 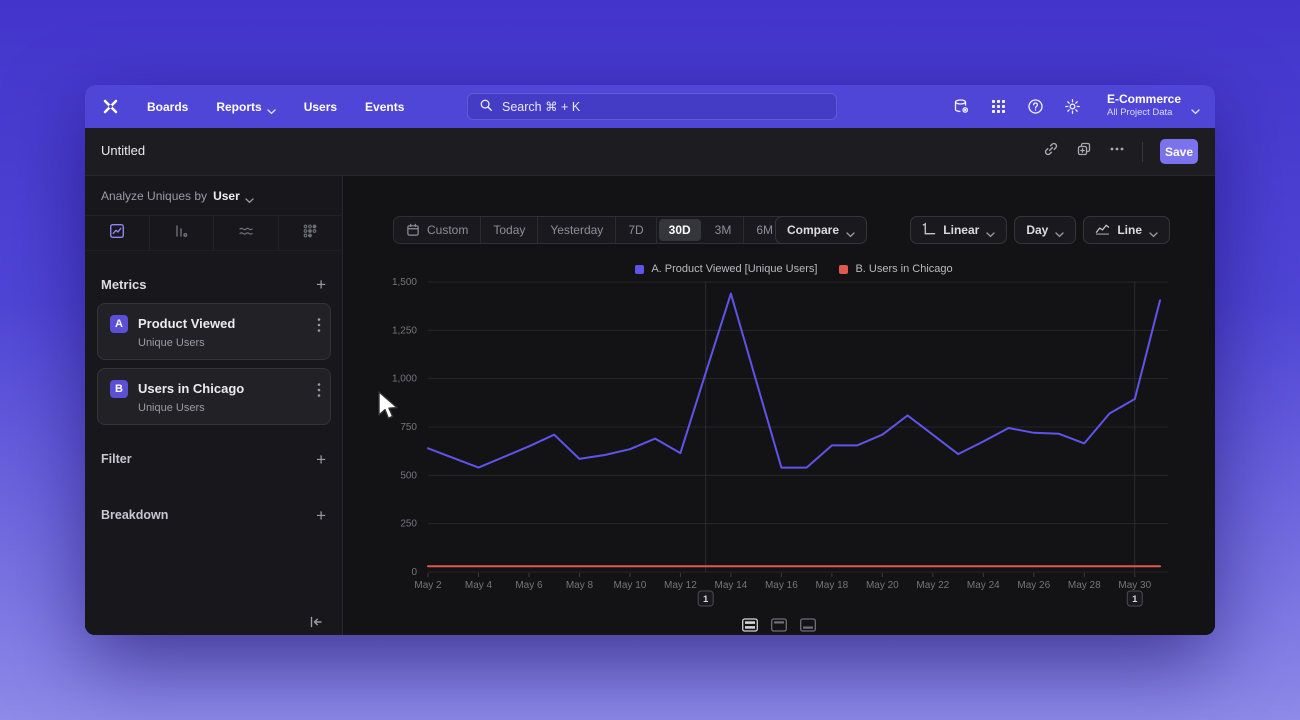 I want to click on metric-title: Users in Chicago, so click(x=191, y=388).